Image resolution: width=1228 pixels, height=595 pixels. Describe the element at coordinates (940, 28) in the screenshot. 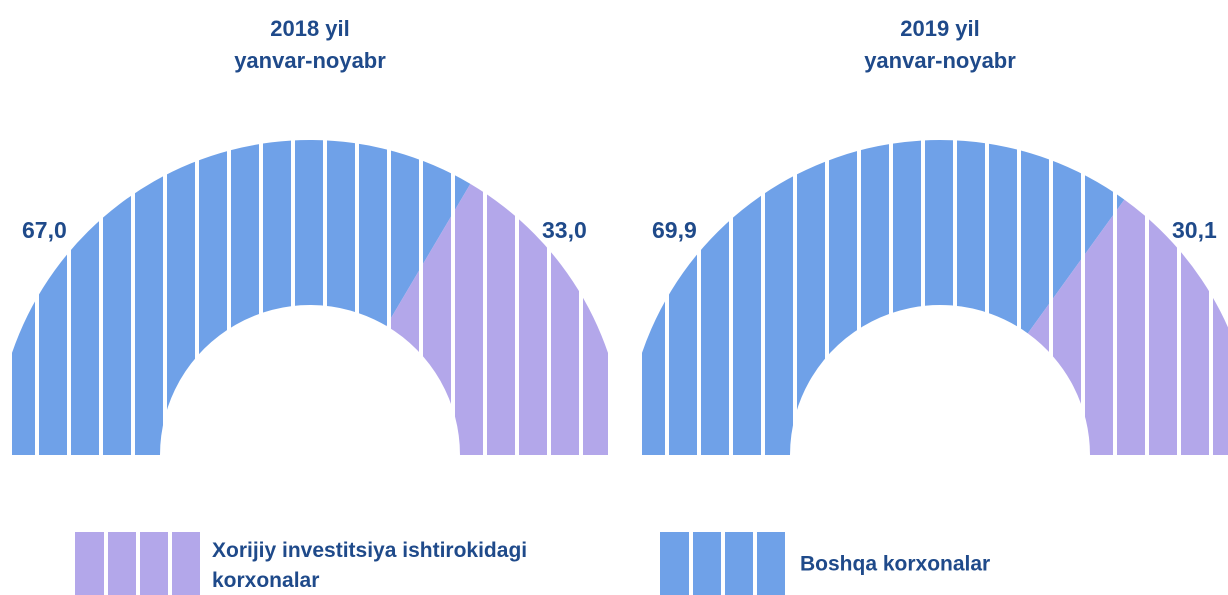

I see `chart-title: 2019 yil` at that location.